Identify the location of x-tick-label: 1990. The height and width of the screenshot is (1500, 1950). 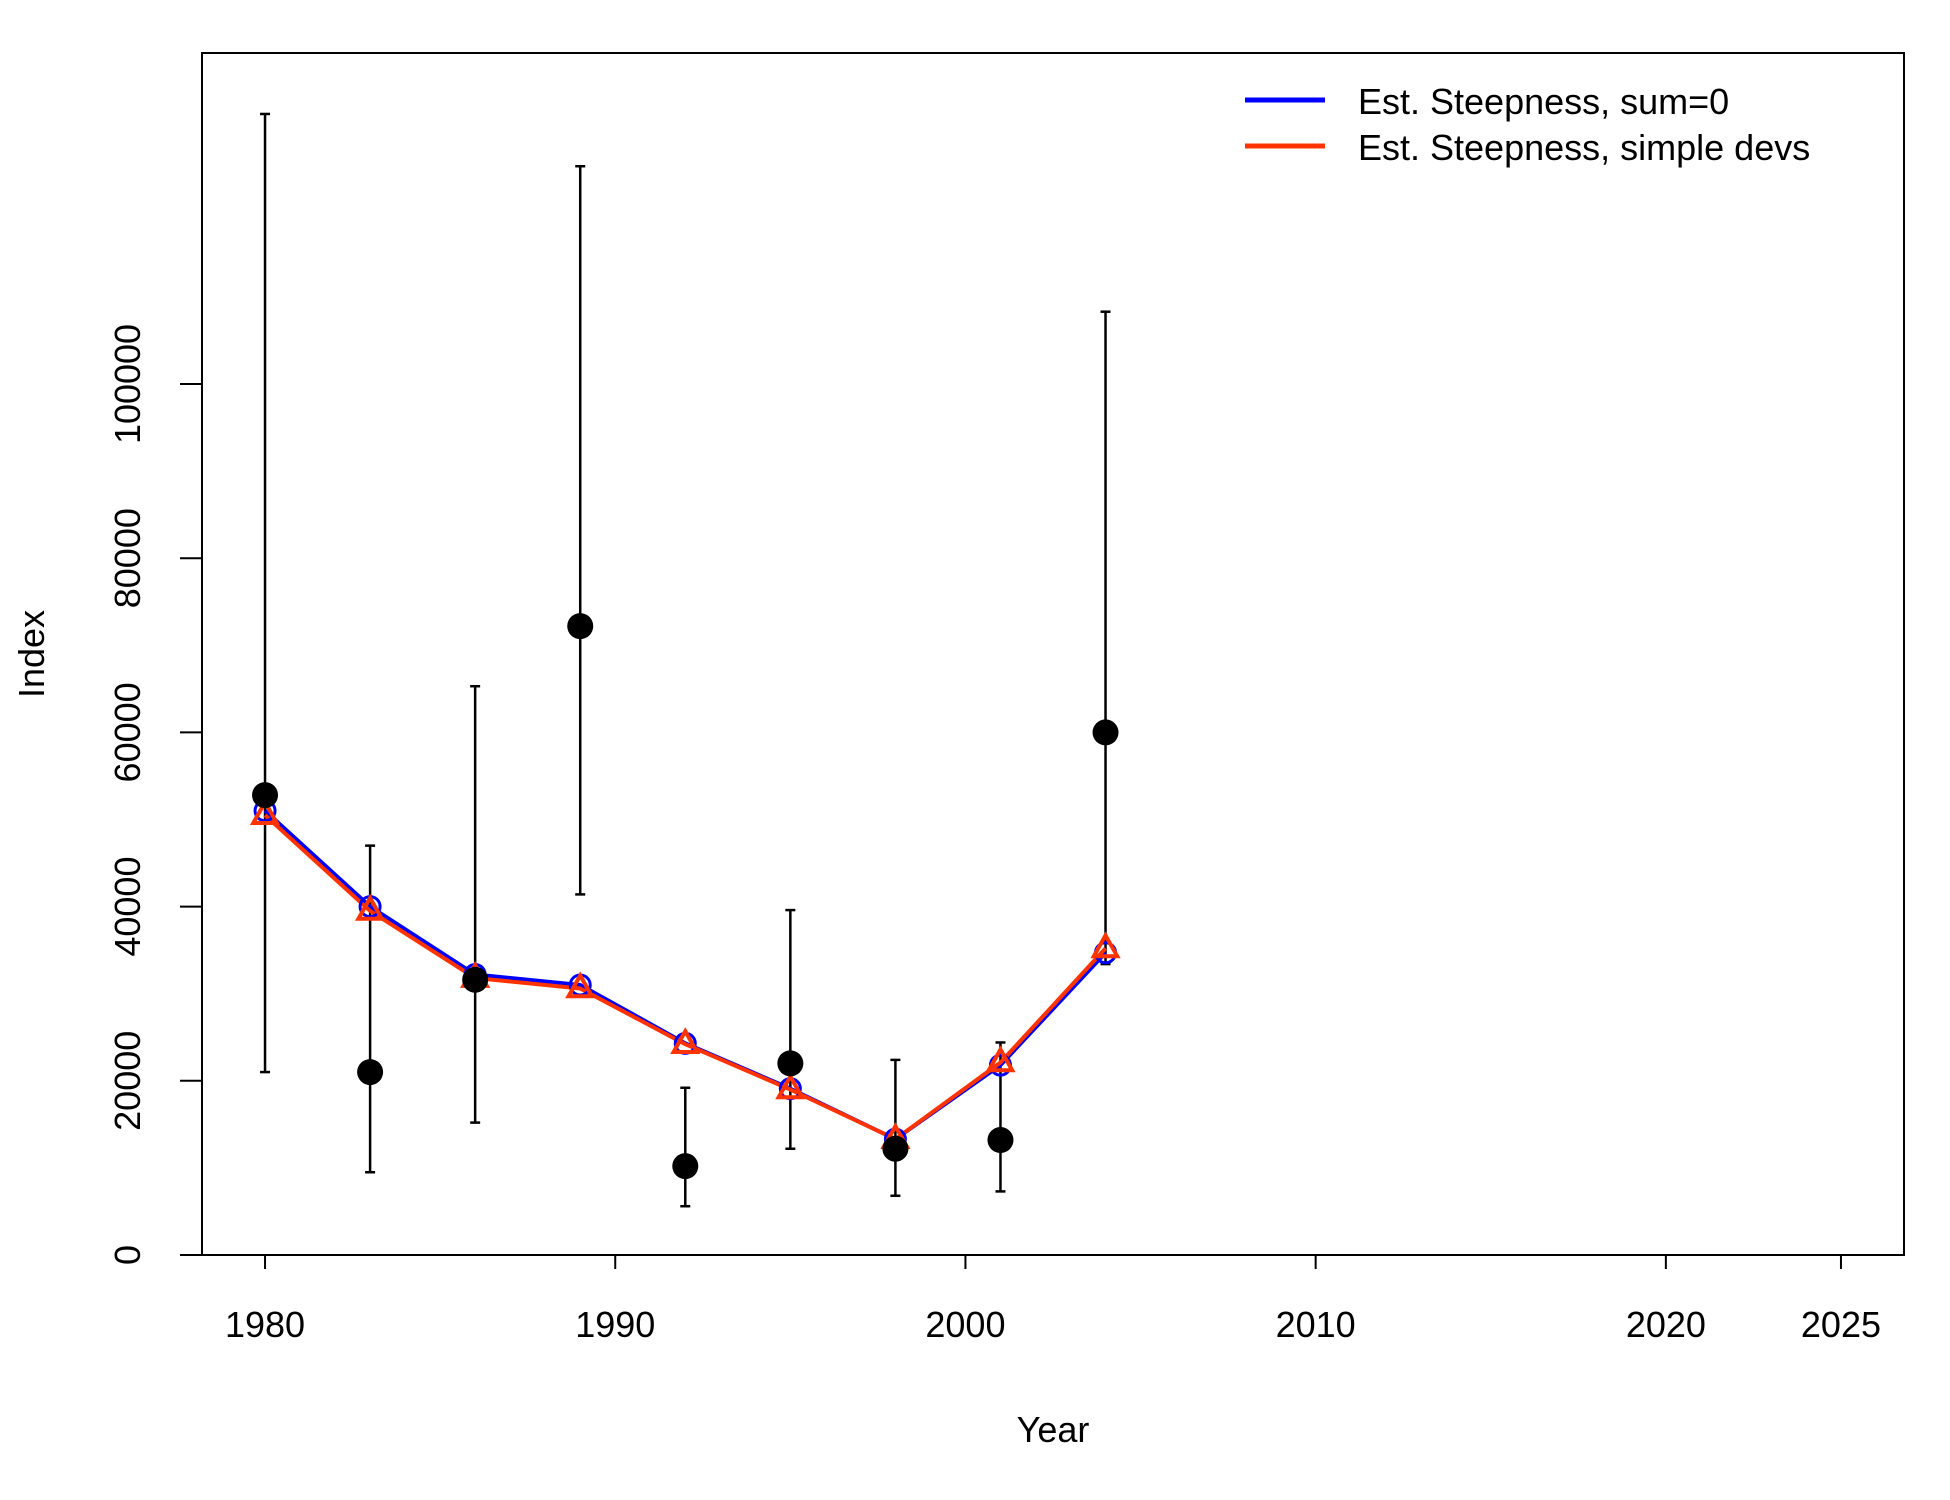
(615, 1324).